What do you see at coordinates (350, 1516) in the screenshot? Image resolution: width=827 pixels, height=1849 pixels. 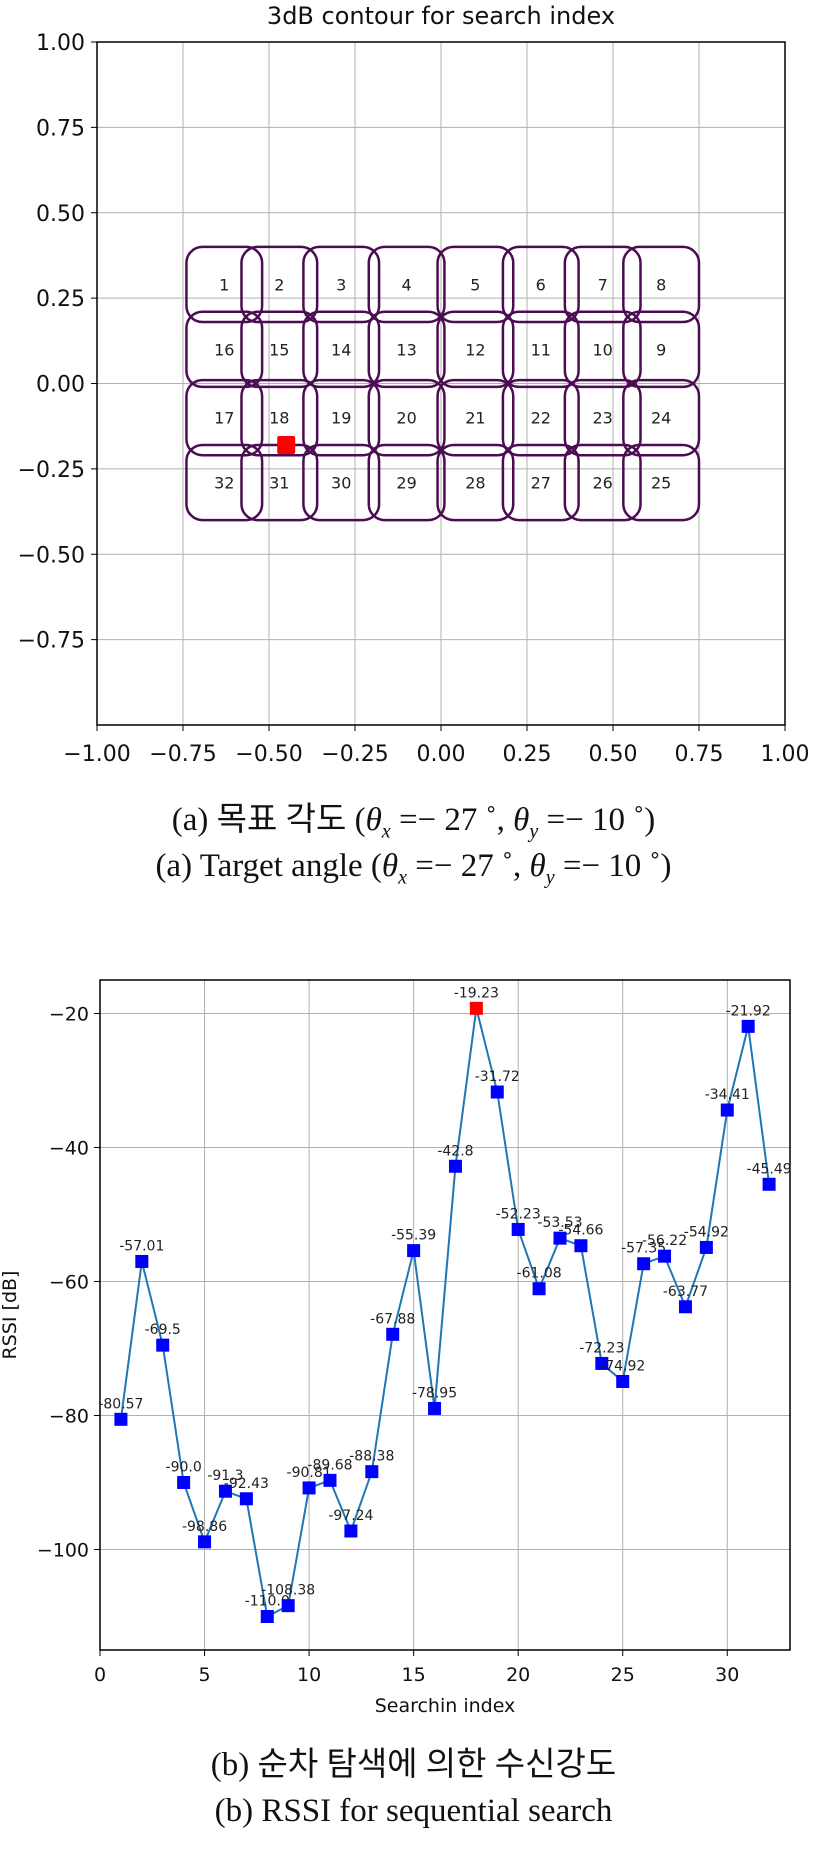 I see `rssi-data-label-12: -97.24` at bounding box center [350, 1516].